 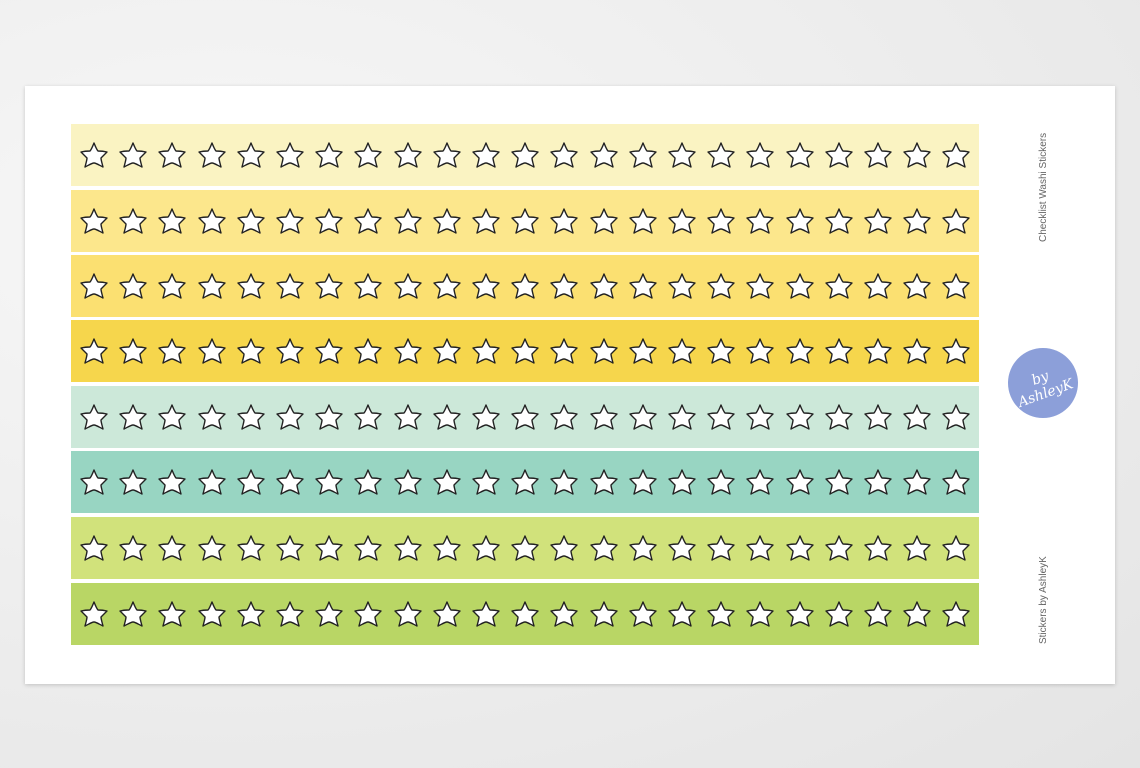 What do you see at coordinates (1045, 389) in the screenshot?
I see `logo-text: by AshleyK` at bounding box center [1045, 389].